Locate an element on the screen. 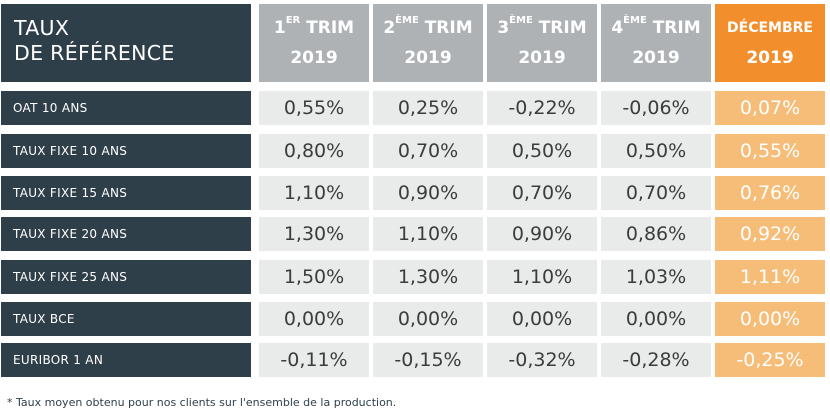 The width and height of the screenshot is (830, 415). row-label: TAUX FIXE 25 ANS is located at coordinates (126, 277).